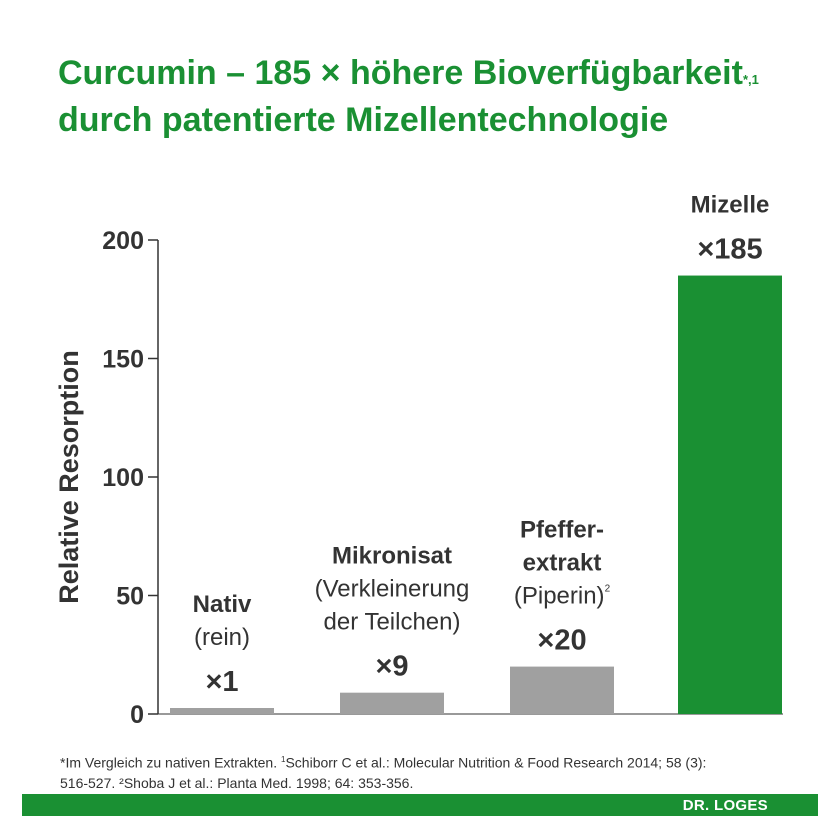 The image size is (840, 840). What do you see at coordinates (730, 205) in the screenshot?
I see `category-label-3-0: Mizelle` at bounding box center [730, 205].